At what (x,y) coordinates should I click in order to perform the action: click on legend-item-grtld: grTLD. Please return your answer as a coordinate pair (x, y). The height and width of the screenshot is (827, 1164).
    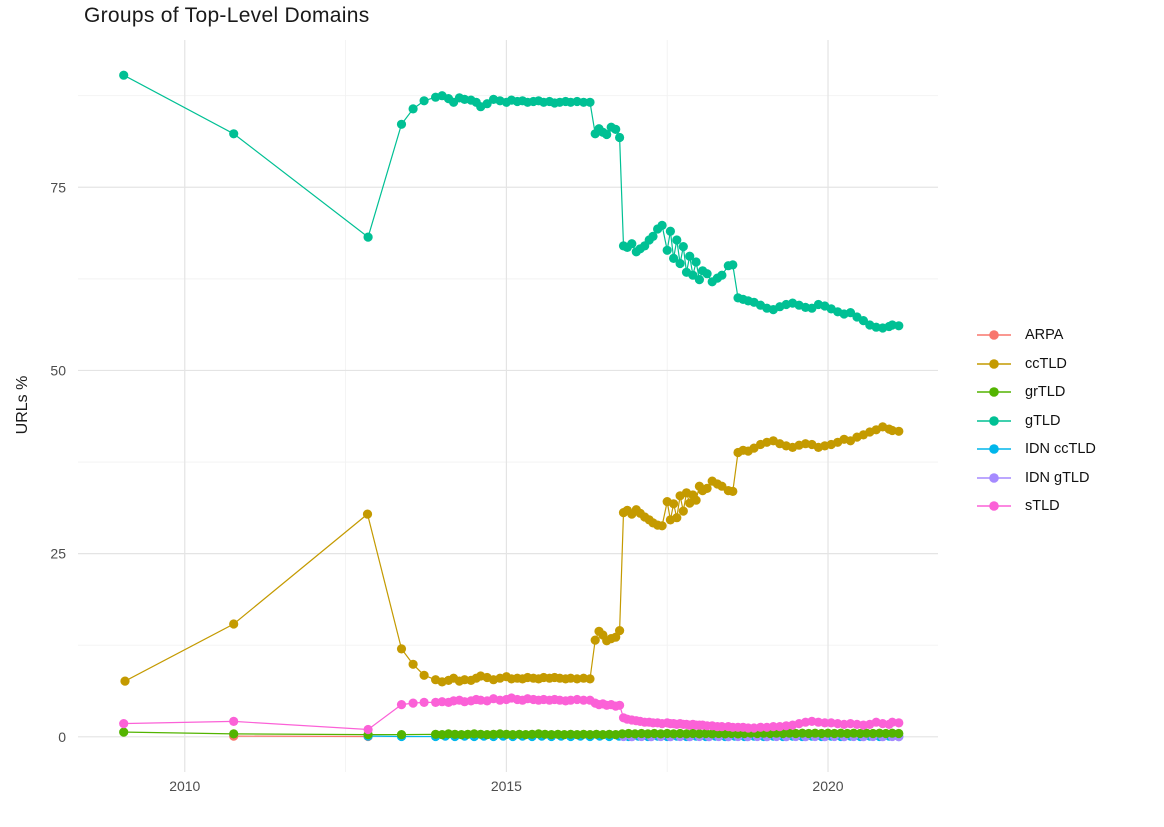
    Looking at the image, I should click on (1036, 392).